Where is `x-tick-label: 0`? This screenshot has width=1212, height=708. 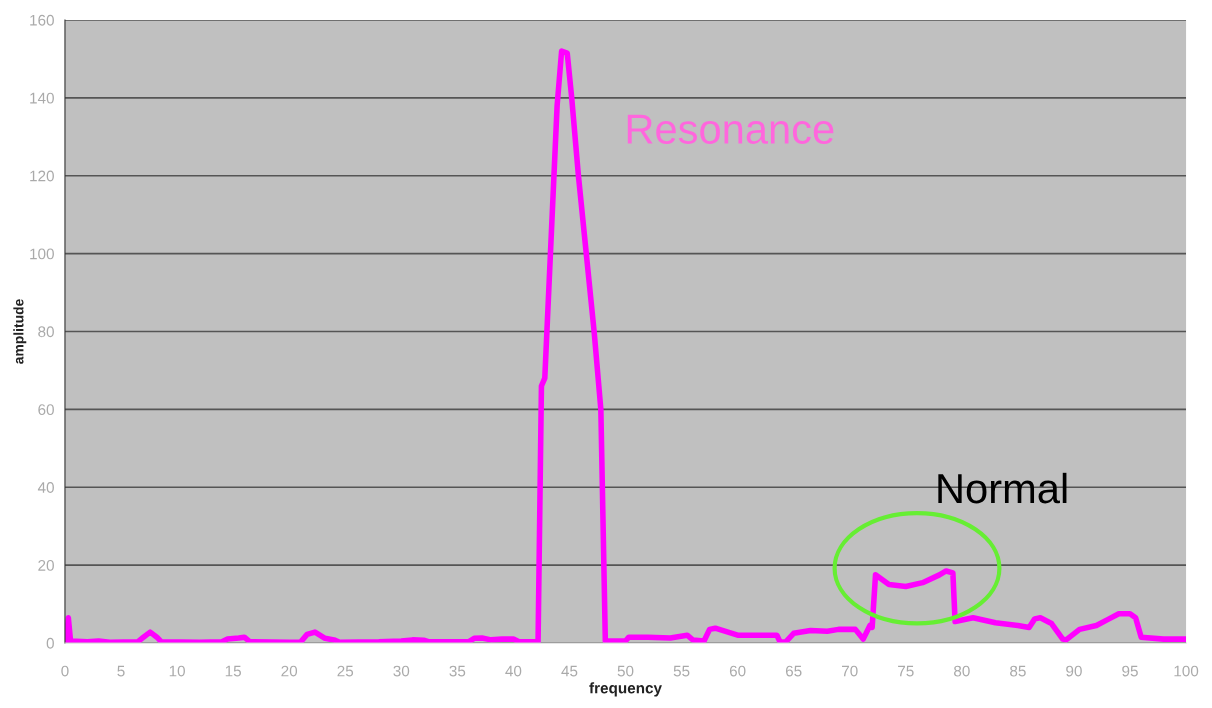
x-tick-label: 0 is located at coordinates (65, 671).